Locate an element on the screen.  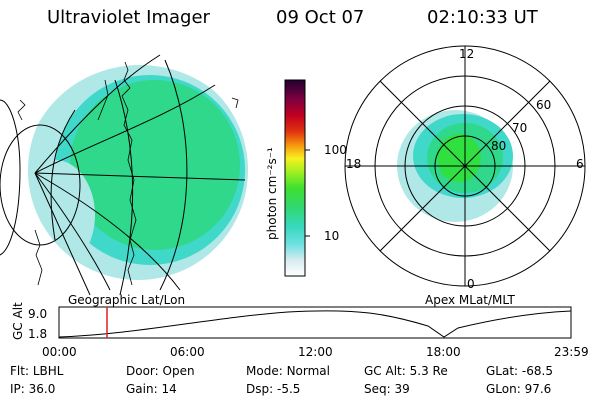
info-ip: IP: 36.0 is located at coordinates (32, 389).